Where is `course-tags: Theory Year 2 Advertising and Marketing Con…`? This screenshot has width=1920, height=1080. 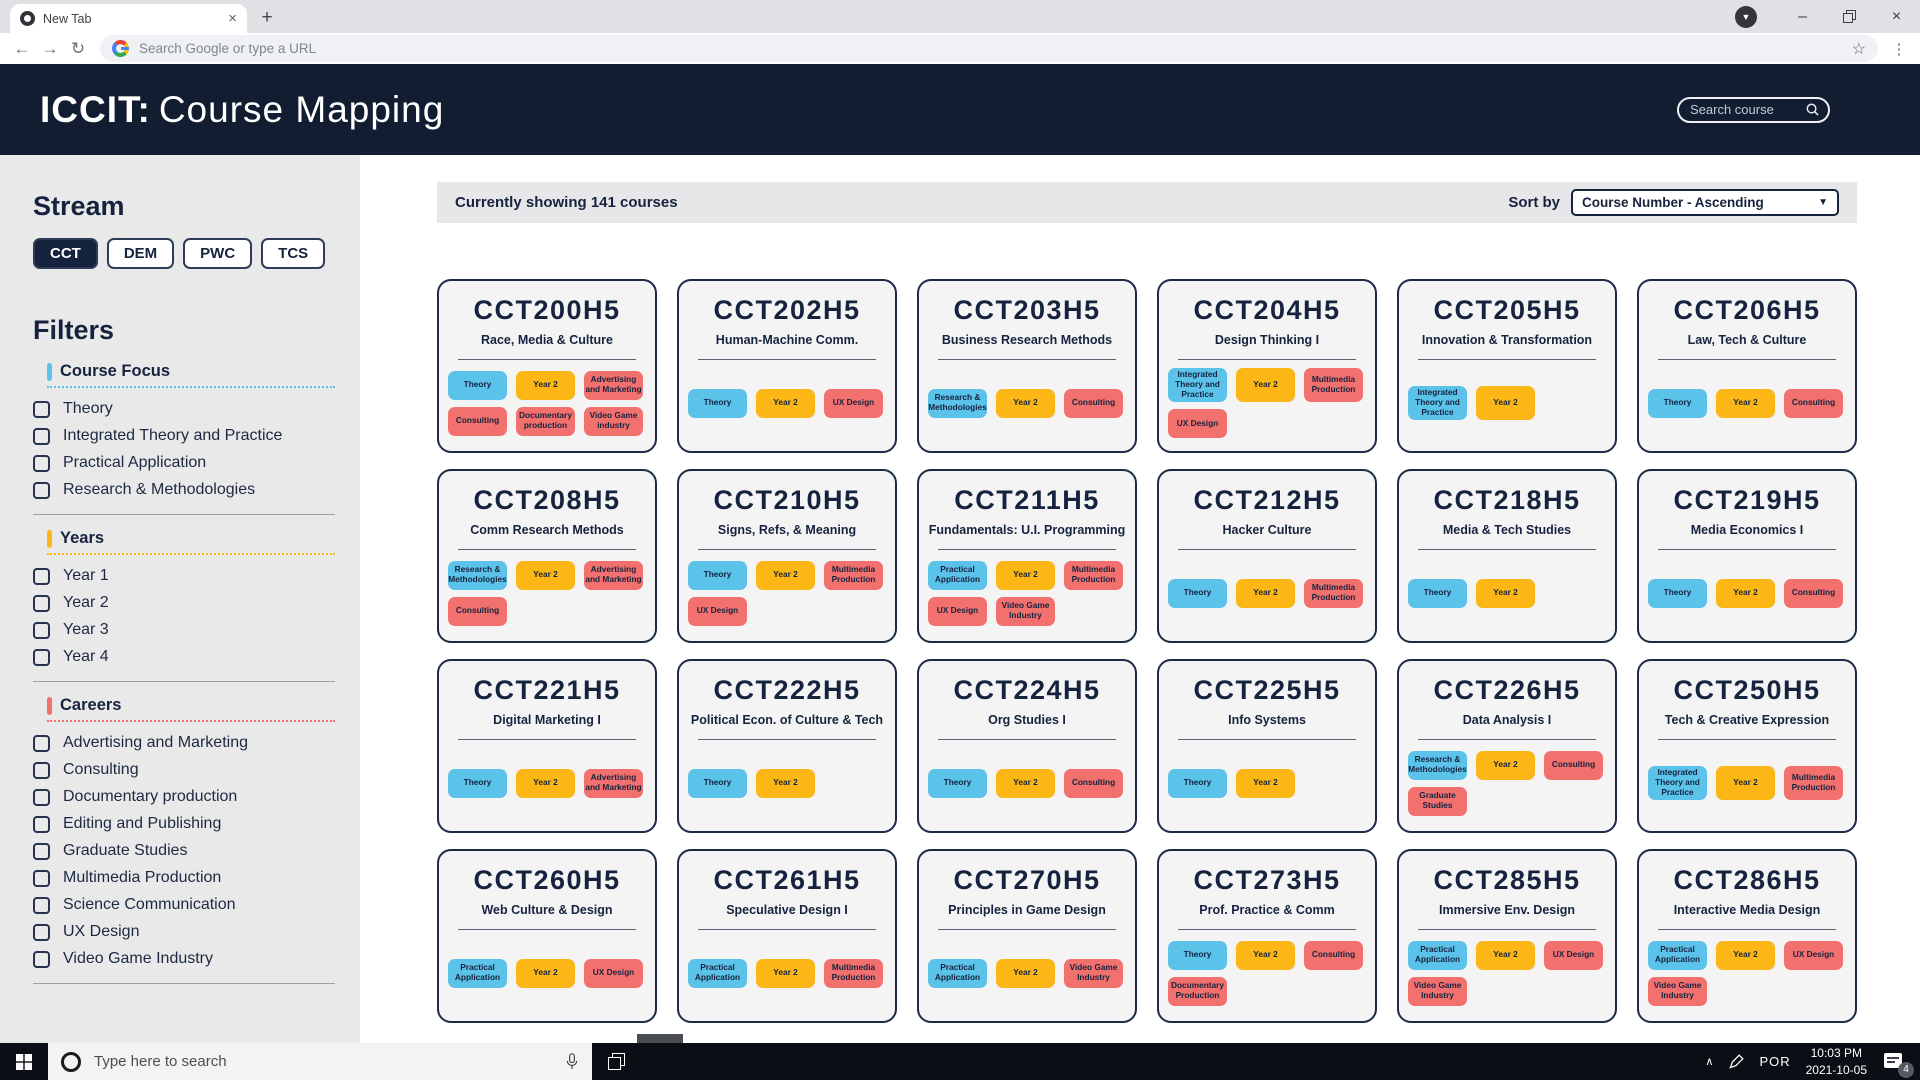 course-tags: Theory Year 2 Advertising and Marketing Con… is located at coordinates (547, 405).